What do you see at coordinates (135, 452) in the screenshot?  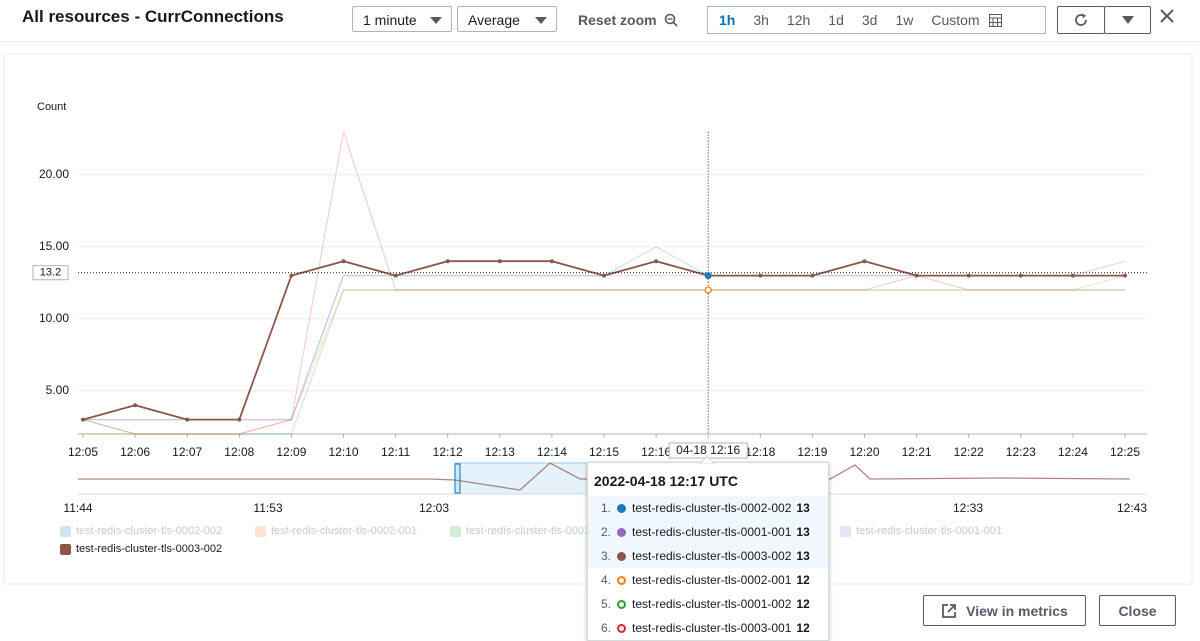 I see `x-tick-label: 12:06` at bounding box center [135, 452].